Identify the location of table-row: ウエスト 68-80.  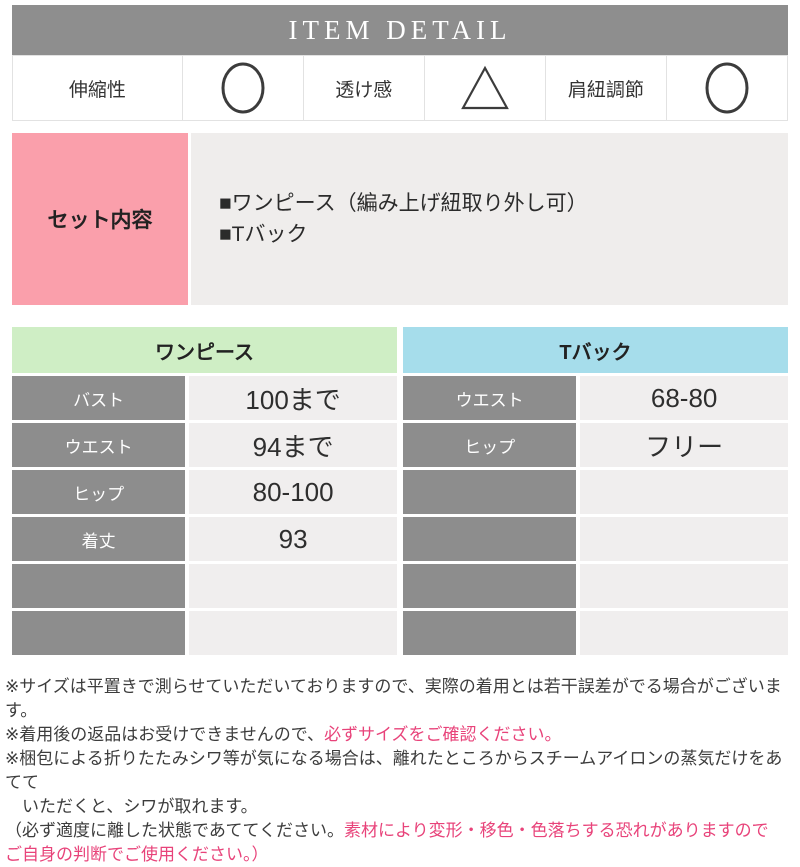
(595, 398).